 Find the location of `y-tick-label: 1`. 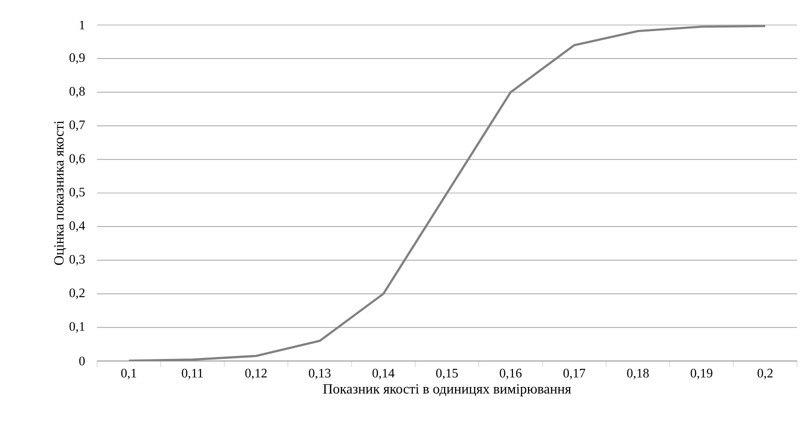

y-tick-label: 1 is located at coordinates (82, 25).